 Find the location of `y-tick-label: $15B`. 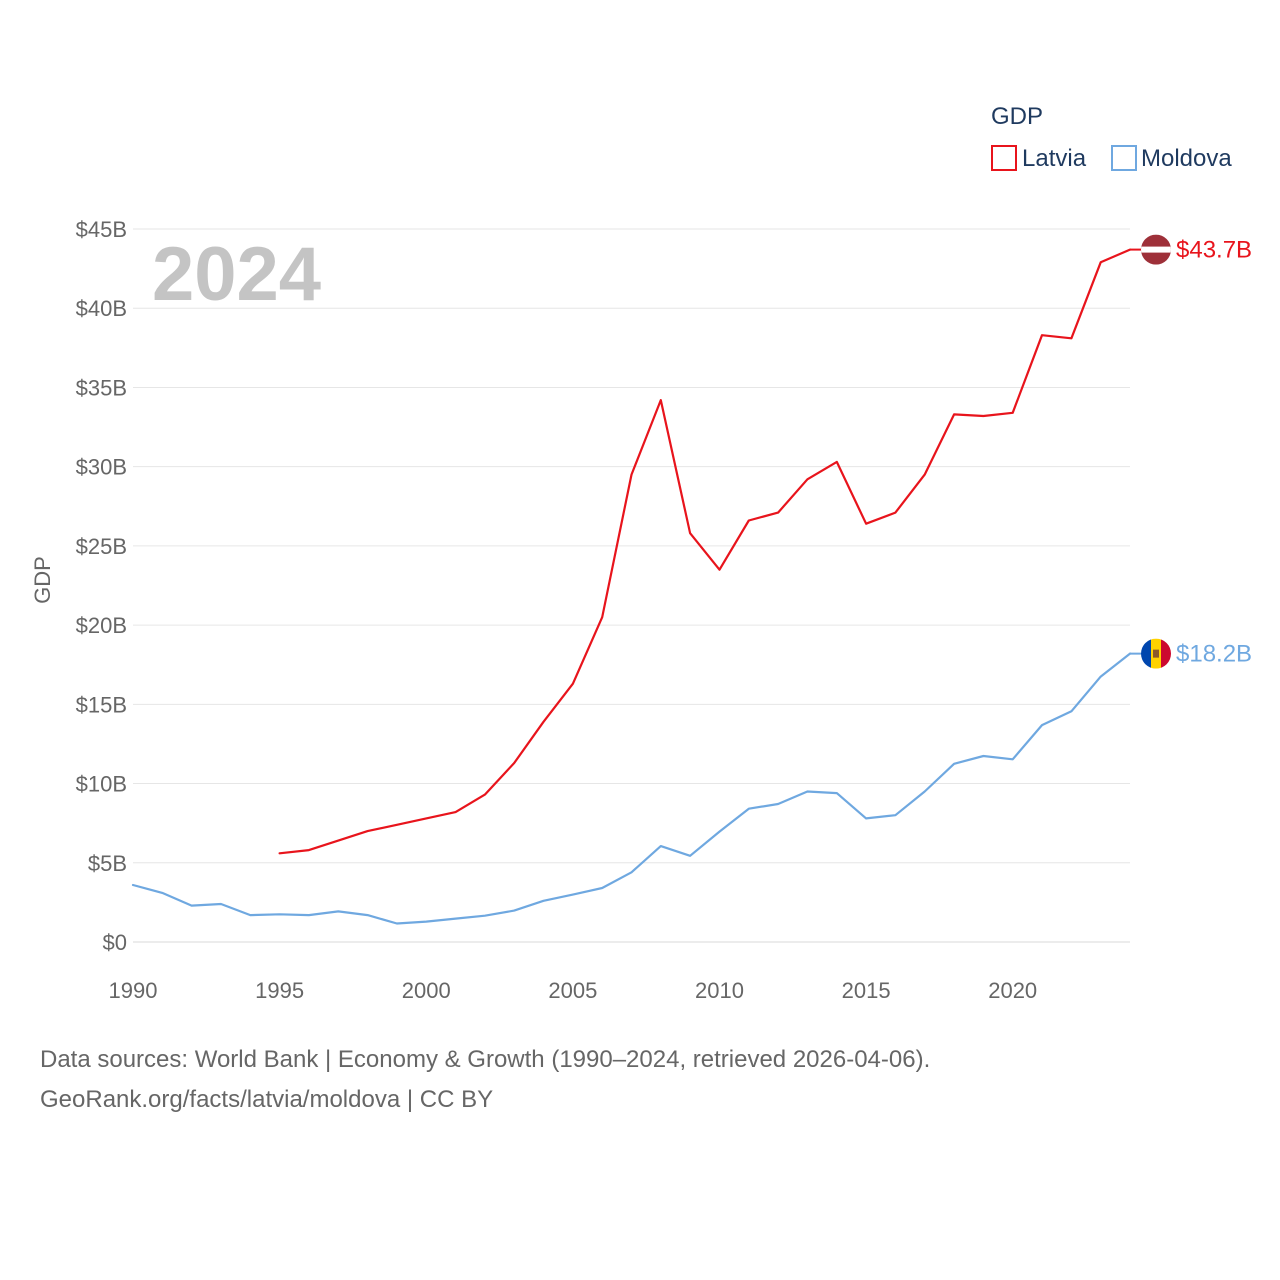

y-tick-label: $15B is located at coordinates (101, 704).